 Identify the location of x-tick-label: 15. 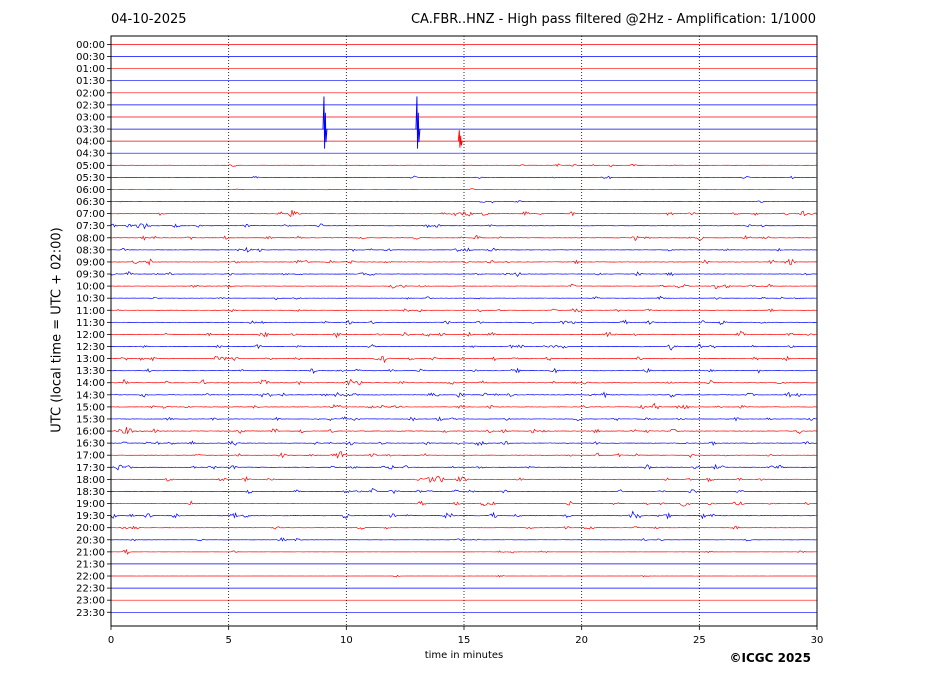
(464, 640).